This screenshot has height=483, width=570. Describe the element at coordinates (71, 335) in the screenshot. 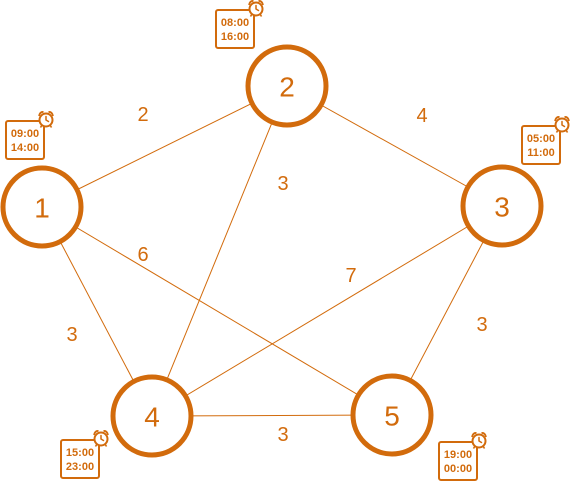

I see `edge-weight-1-4: 3` at that location.